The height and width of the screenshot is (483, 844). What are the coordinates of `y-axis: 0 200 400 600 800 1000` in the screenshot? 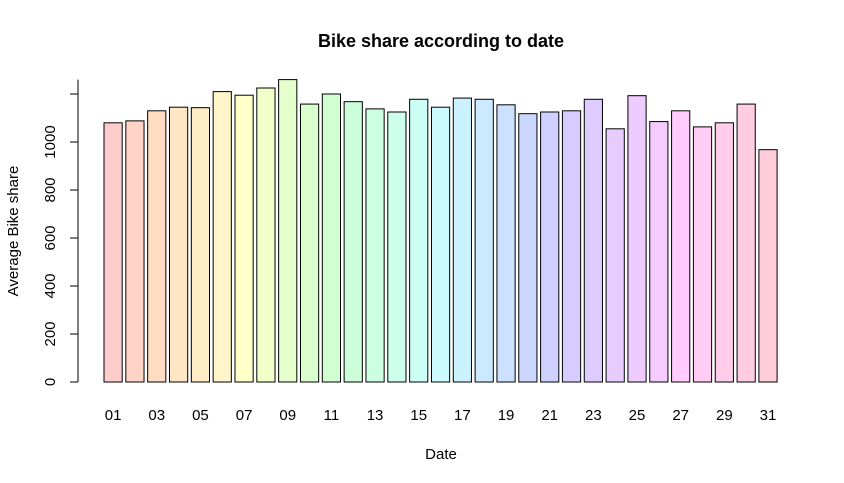 It's located at (60, 232).